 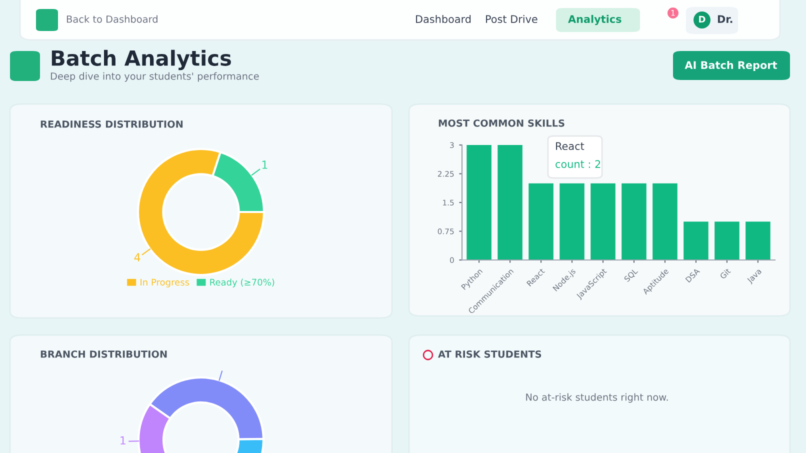 What do you see at coordinates (731, 66) in the screenshot?
I see `text: AI Batch Report` at bounding box center [731, 66].